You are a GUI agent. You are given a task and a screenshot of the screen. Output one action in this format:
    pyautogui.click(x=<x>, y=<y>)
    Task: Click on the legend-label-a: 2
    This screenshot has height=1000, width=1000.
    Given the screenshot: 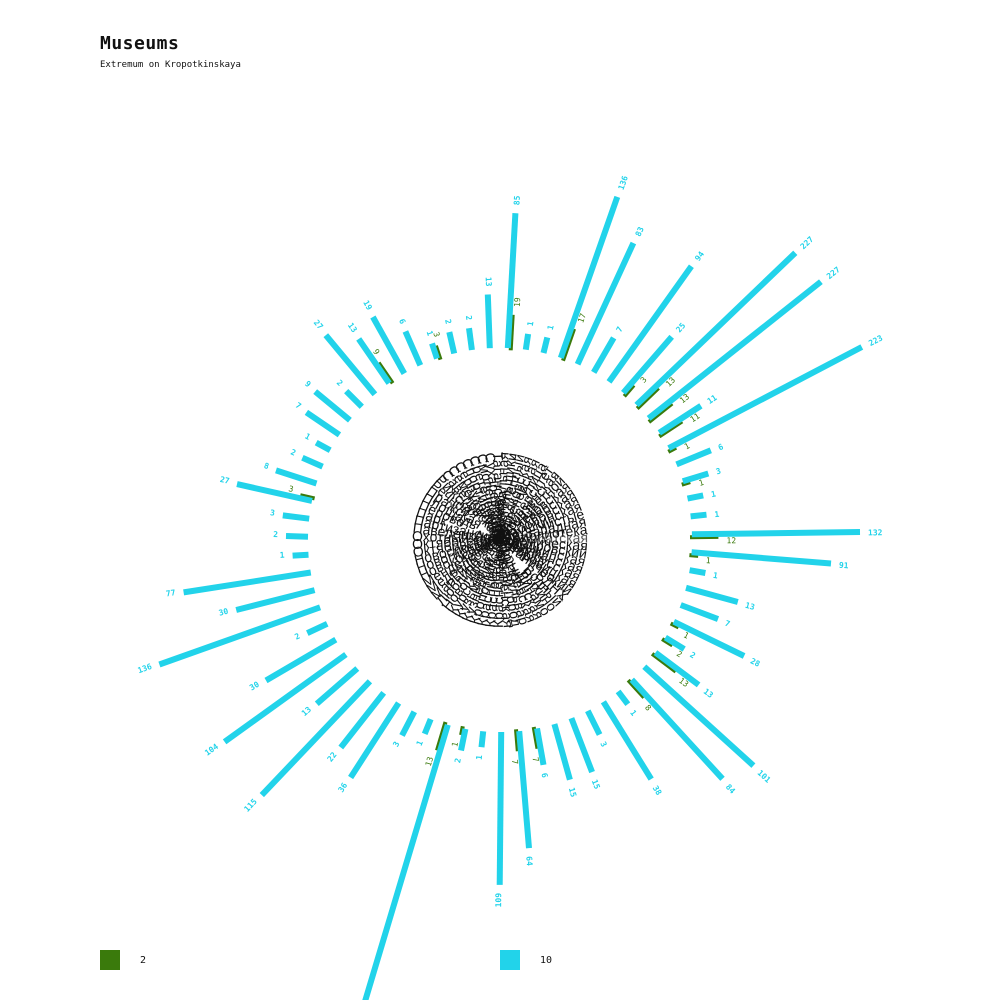 What is the action you would take?
    pyautogui.click(x=143, y=960)
    